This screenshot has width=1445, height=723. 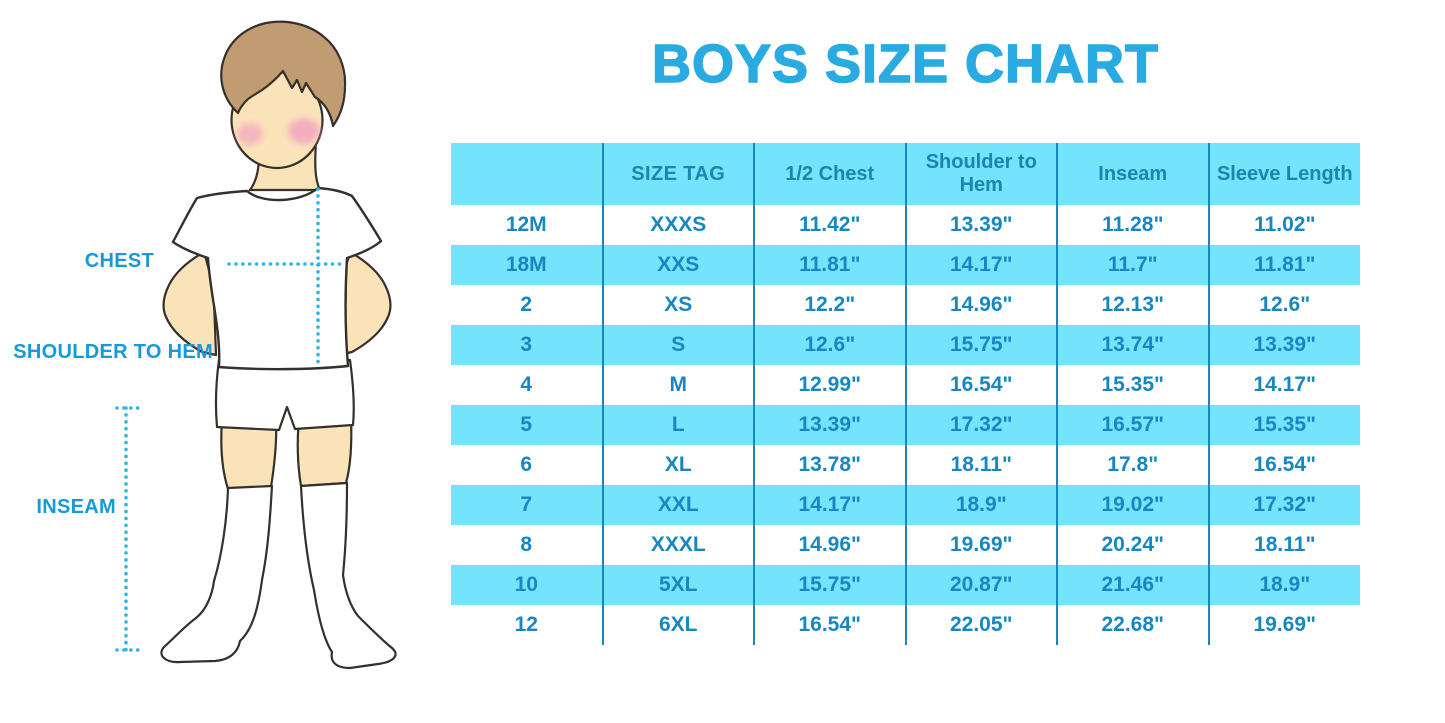 I want to click on table-cell: 10, so click(x=527, y=585).